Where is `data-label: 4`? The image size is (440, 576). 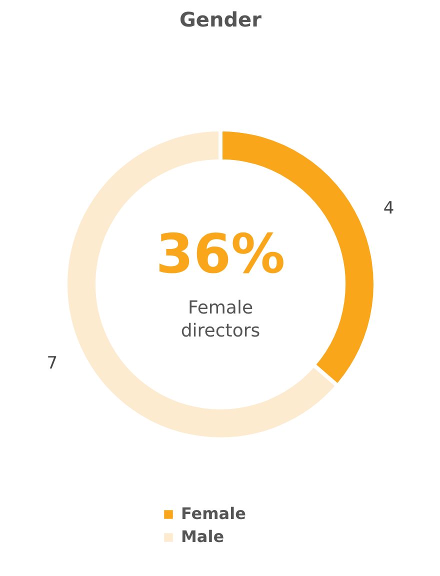 data-label: 4 is located at coordinates (388, 208).